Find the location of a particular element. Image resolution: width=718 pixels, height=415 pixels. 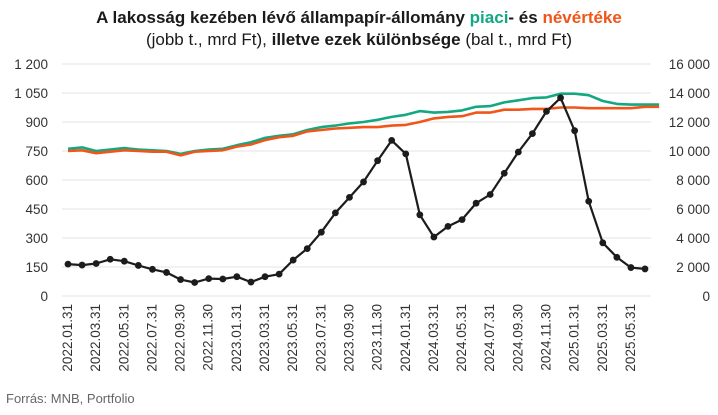

left-tick-label: 150 is located at coordinates (36, 267).